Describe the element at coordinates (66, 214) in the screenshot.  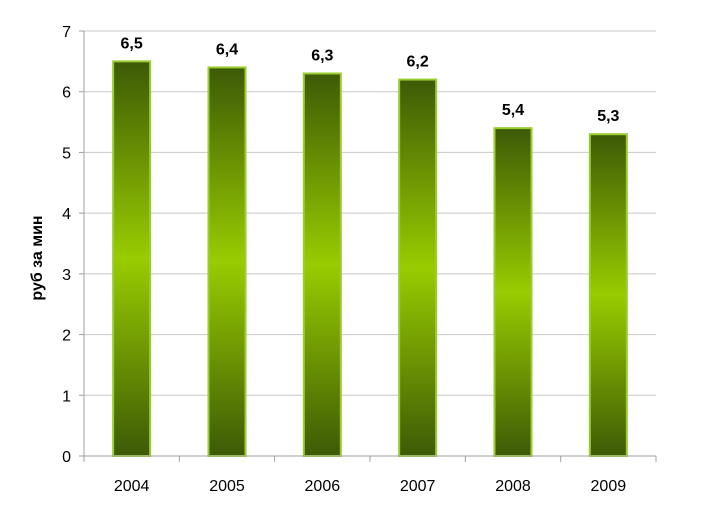
I see `y-tick-label: 4` at that location.